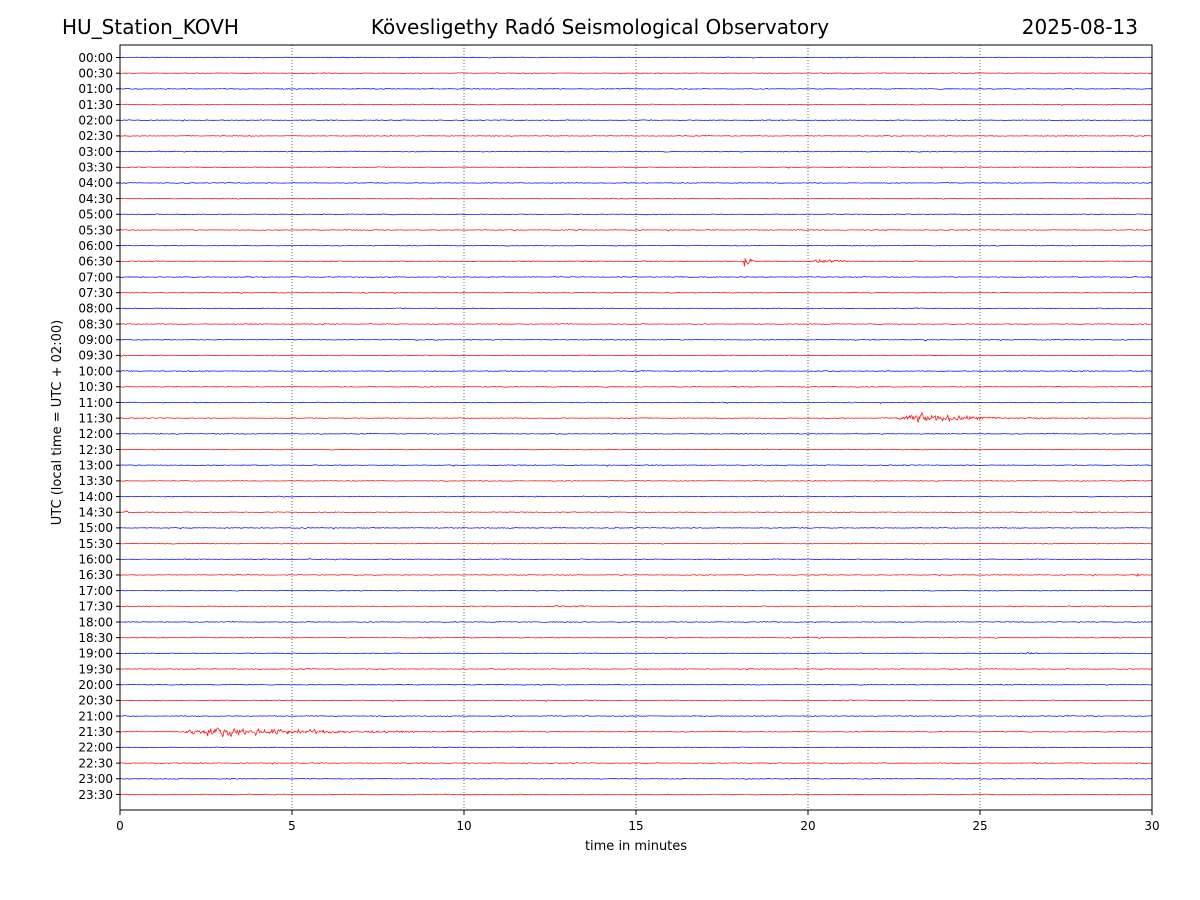  I want to click on y-tick-label: 00:00, so click(95, 58).